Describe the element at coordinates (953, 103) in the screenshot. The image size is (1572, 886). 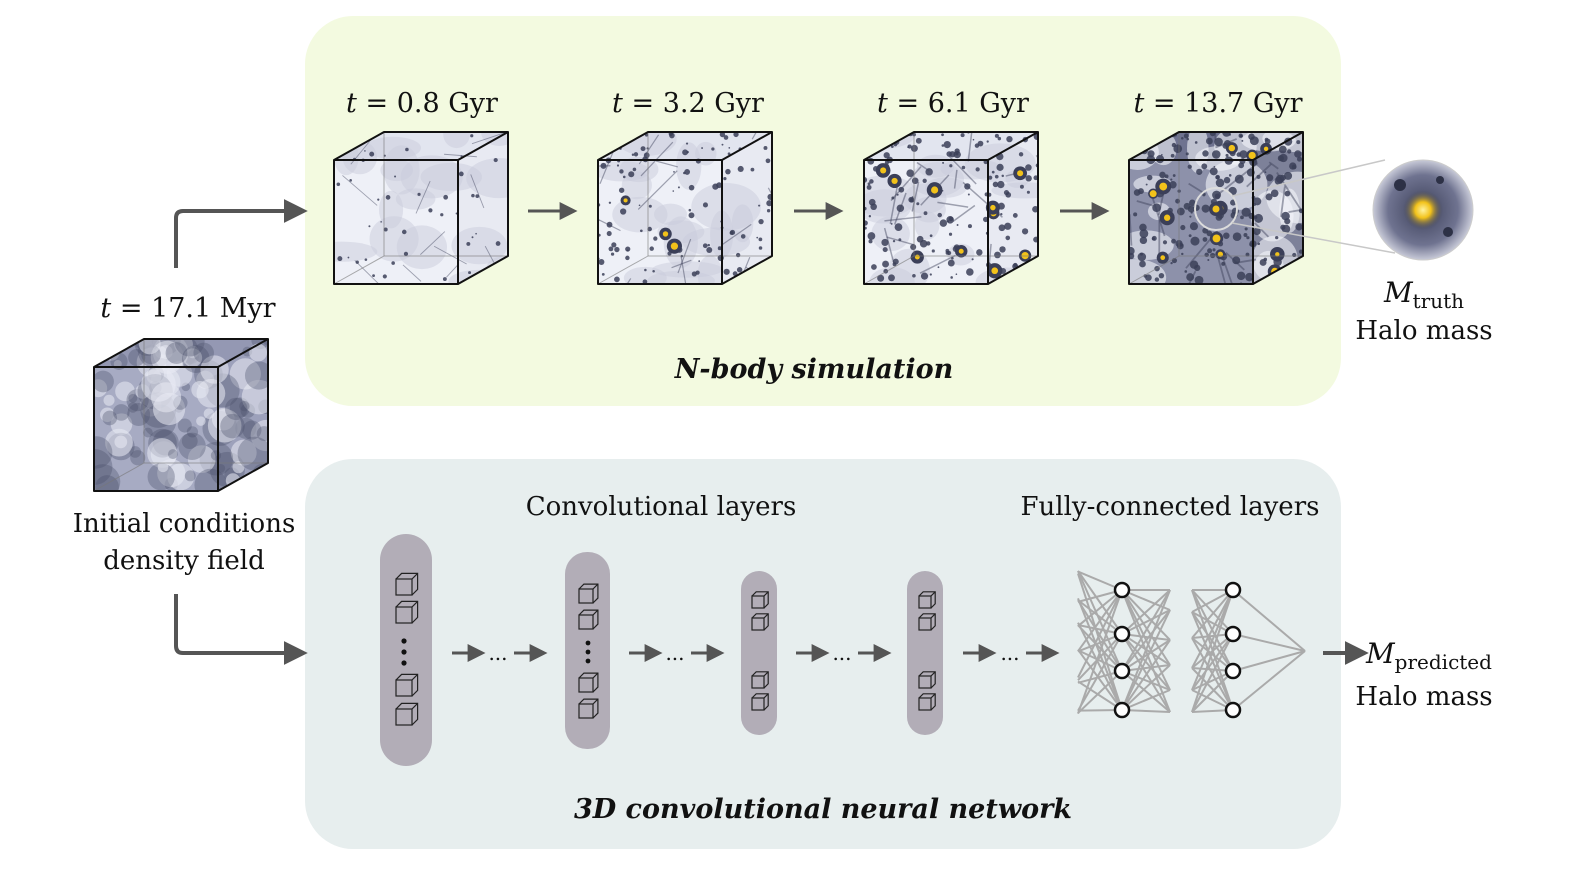
I see `snapshot-time-label-3: t = 6.1 Gyr` at that location.